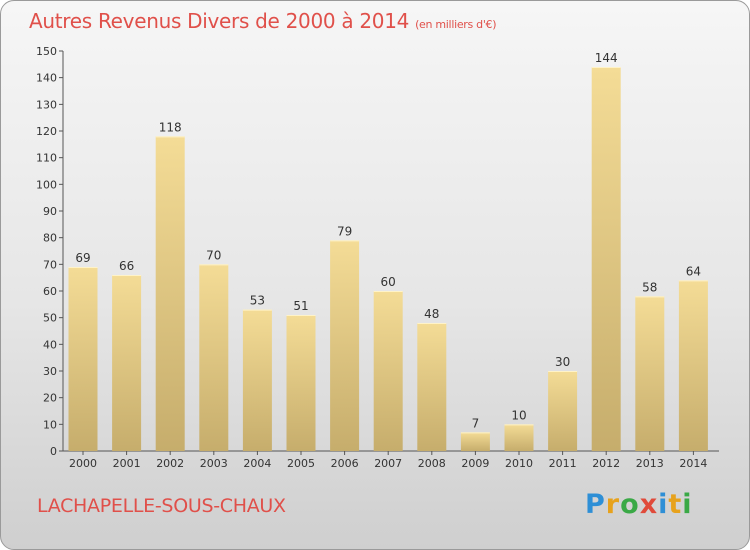 This screenshot has height=550, width=750. Describe the element at coordinates (301, 463) in the screenshot. I see `x-tick-label: 2005` at that location.